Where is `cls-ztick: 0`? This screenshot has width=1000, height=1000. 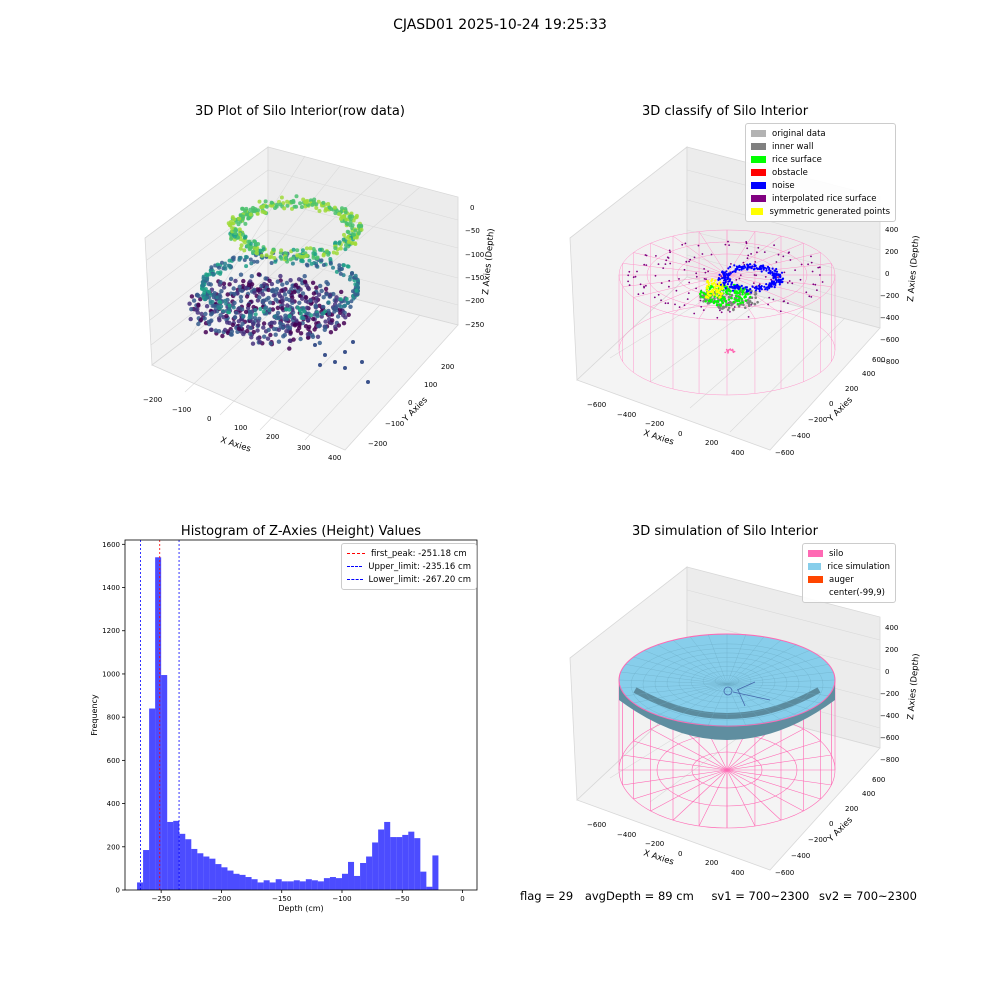
cls-ztick: 0 is located at coordinates (887, 274).